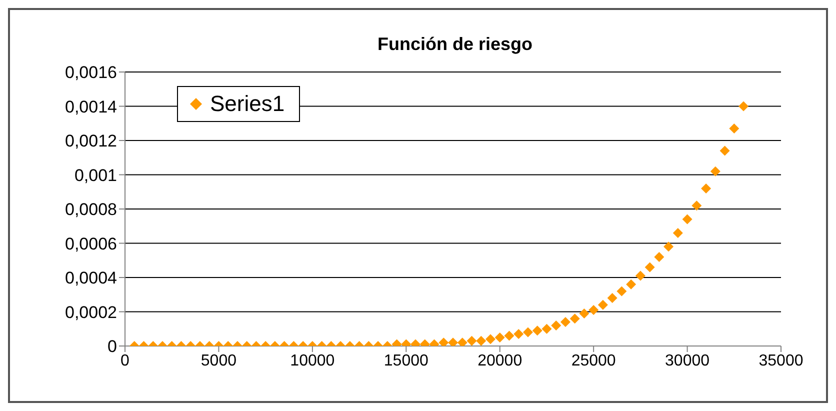 This screenshot has width=836, height=411. Describe the element at coordinates (91, 72) in the screenshot. I see `y-tick-label: 0,0016` at that location.